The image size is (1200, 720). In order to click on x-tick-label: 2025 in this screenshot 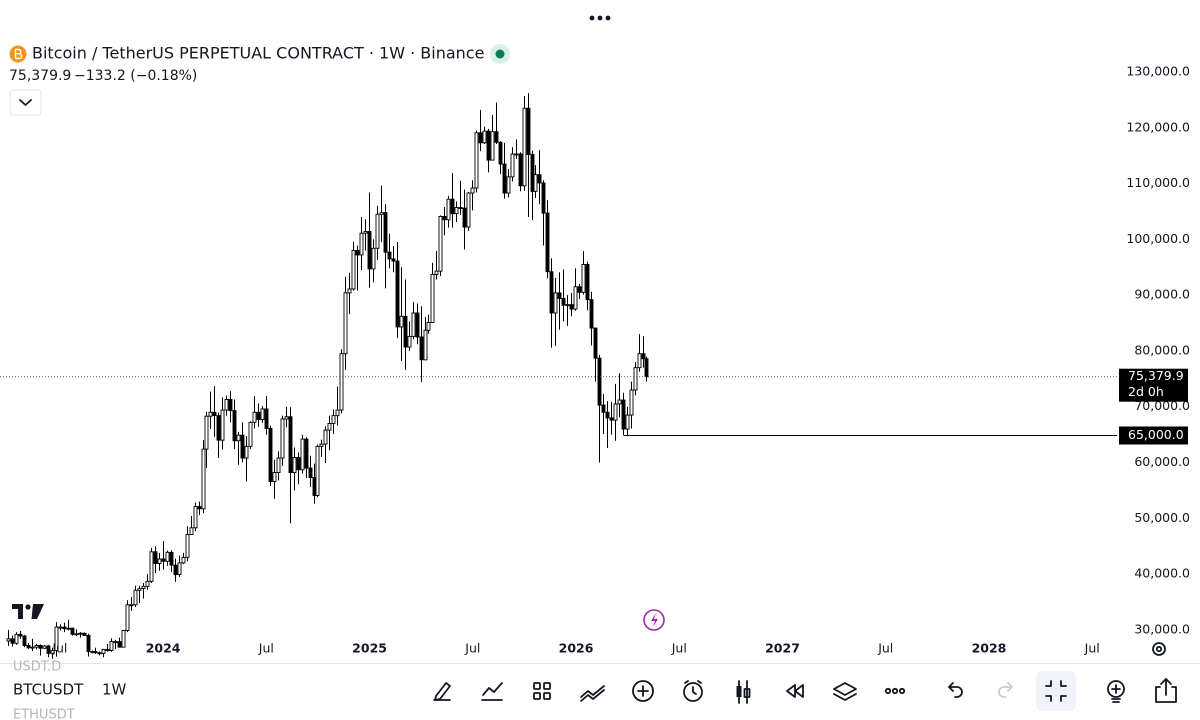, I will do `click(369, 648)`.